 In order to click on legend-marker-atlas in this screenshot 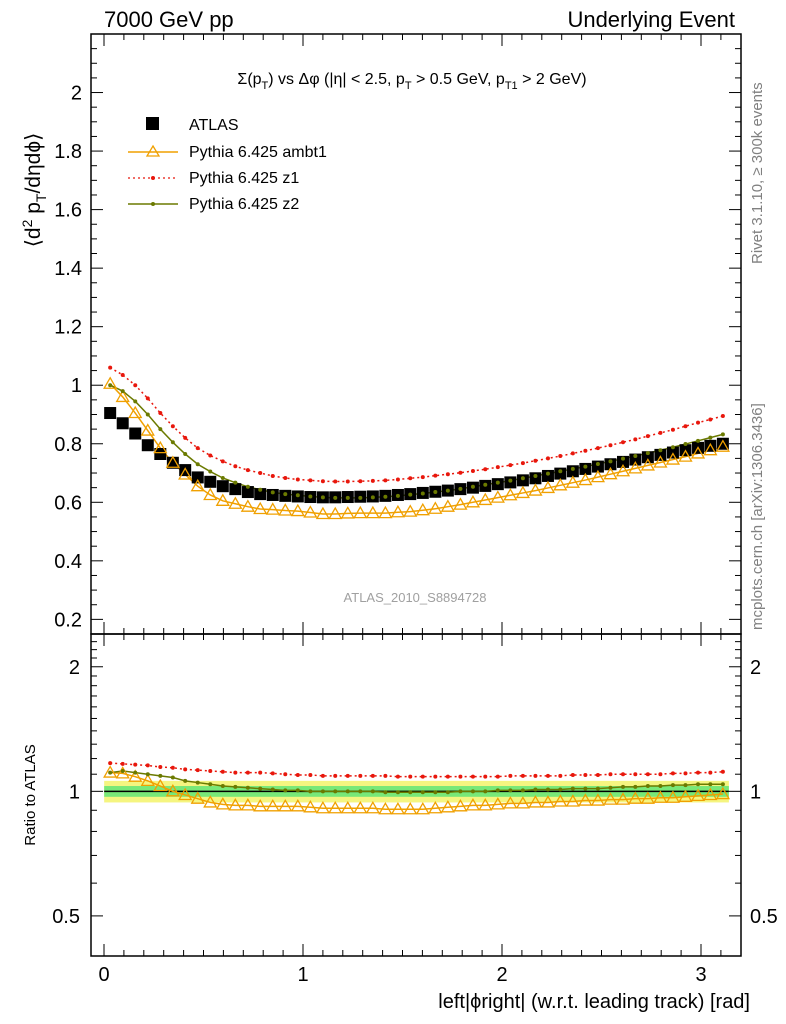, I will do `click(152, 123)`.